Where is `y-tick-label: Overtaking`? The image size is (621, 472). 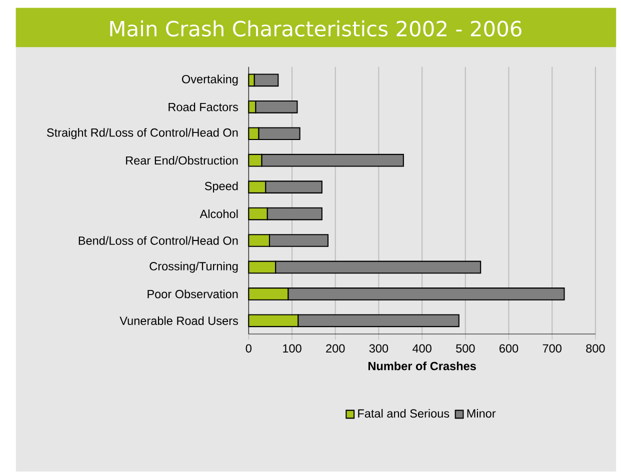
y-tick-label: Overtaking is located at coordinates (210, 80).